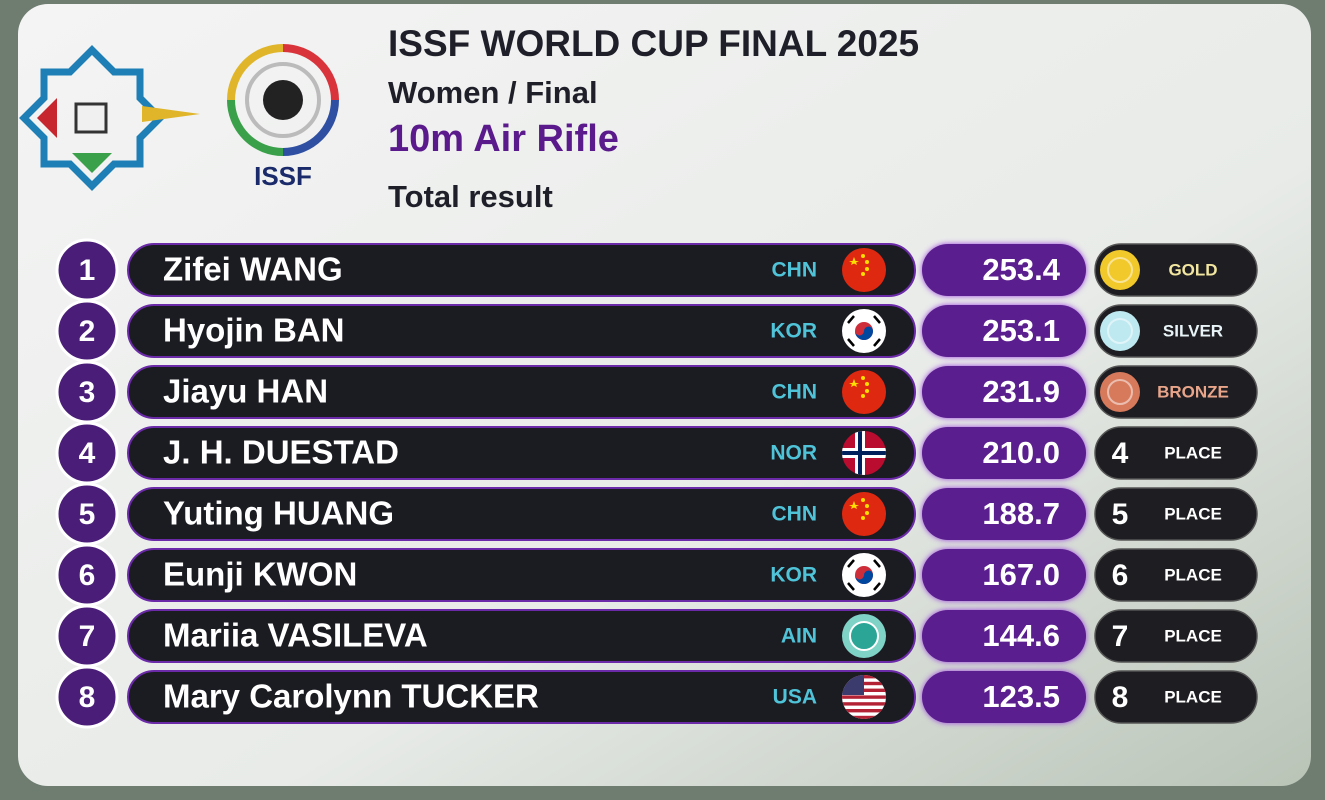 The height and width of the screenshot is (800, 1325). Describe the element at coordinates (87, 514) in the screenshot. I see `rank: 5` at that location.